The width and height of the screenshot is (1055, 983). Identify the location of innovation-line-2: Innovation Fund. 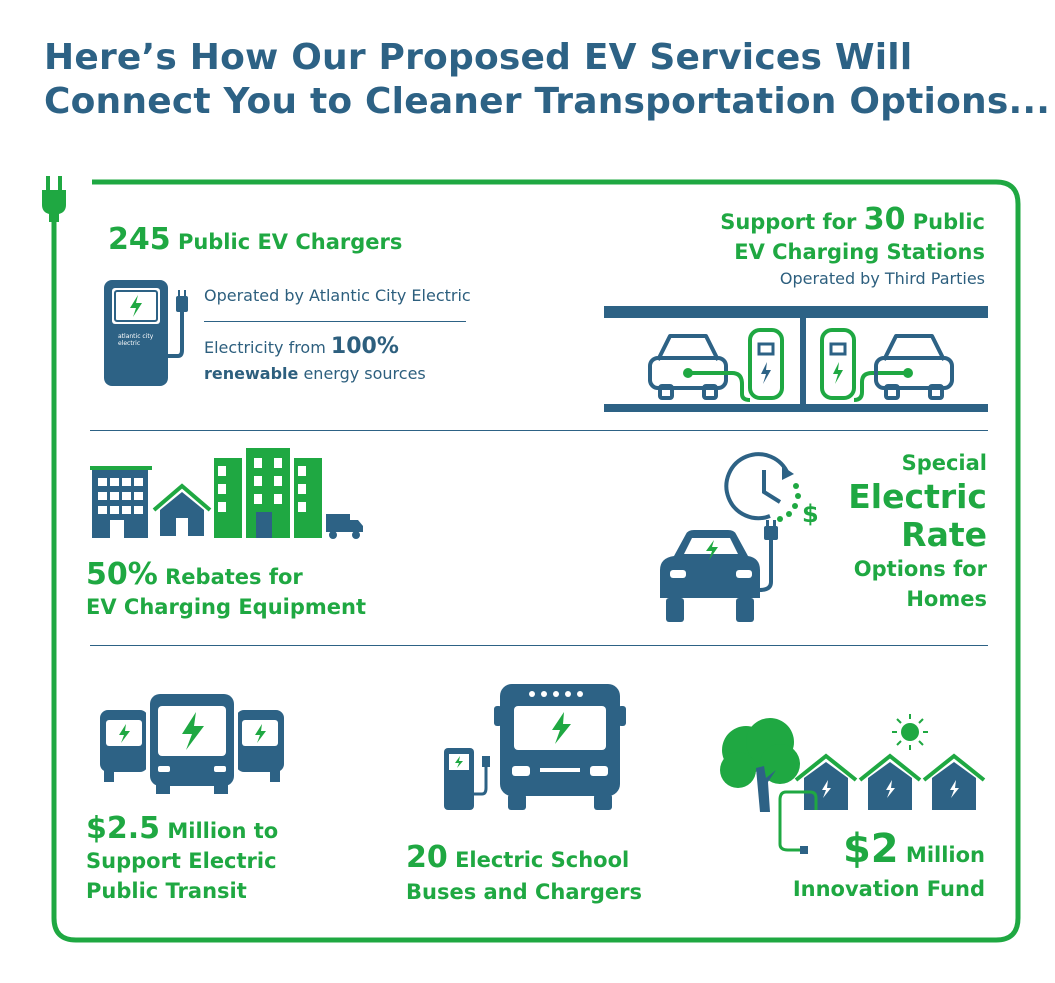
(888, 889).